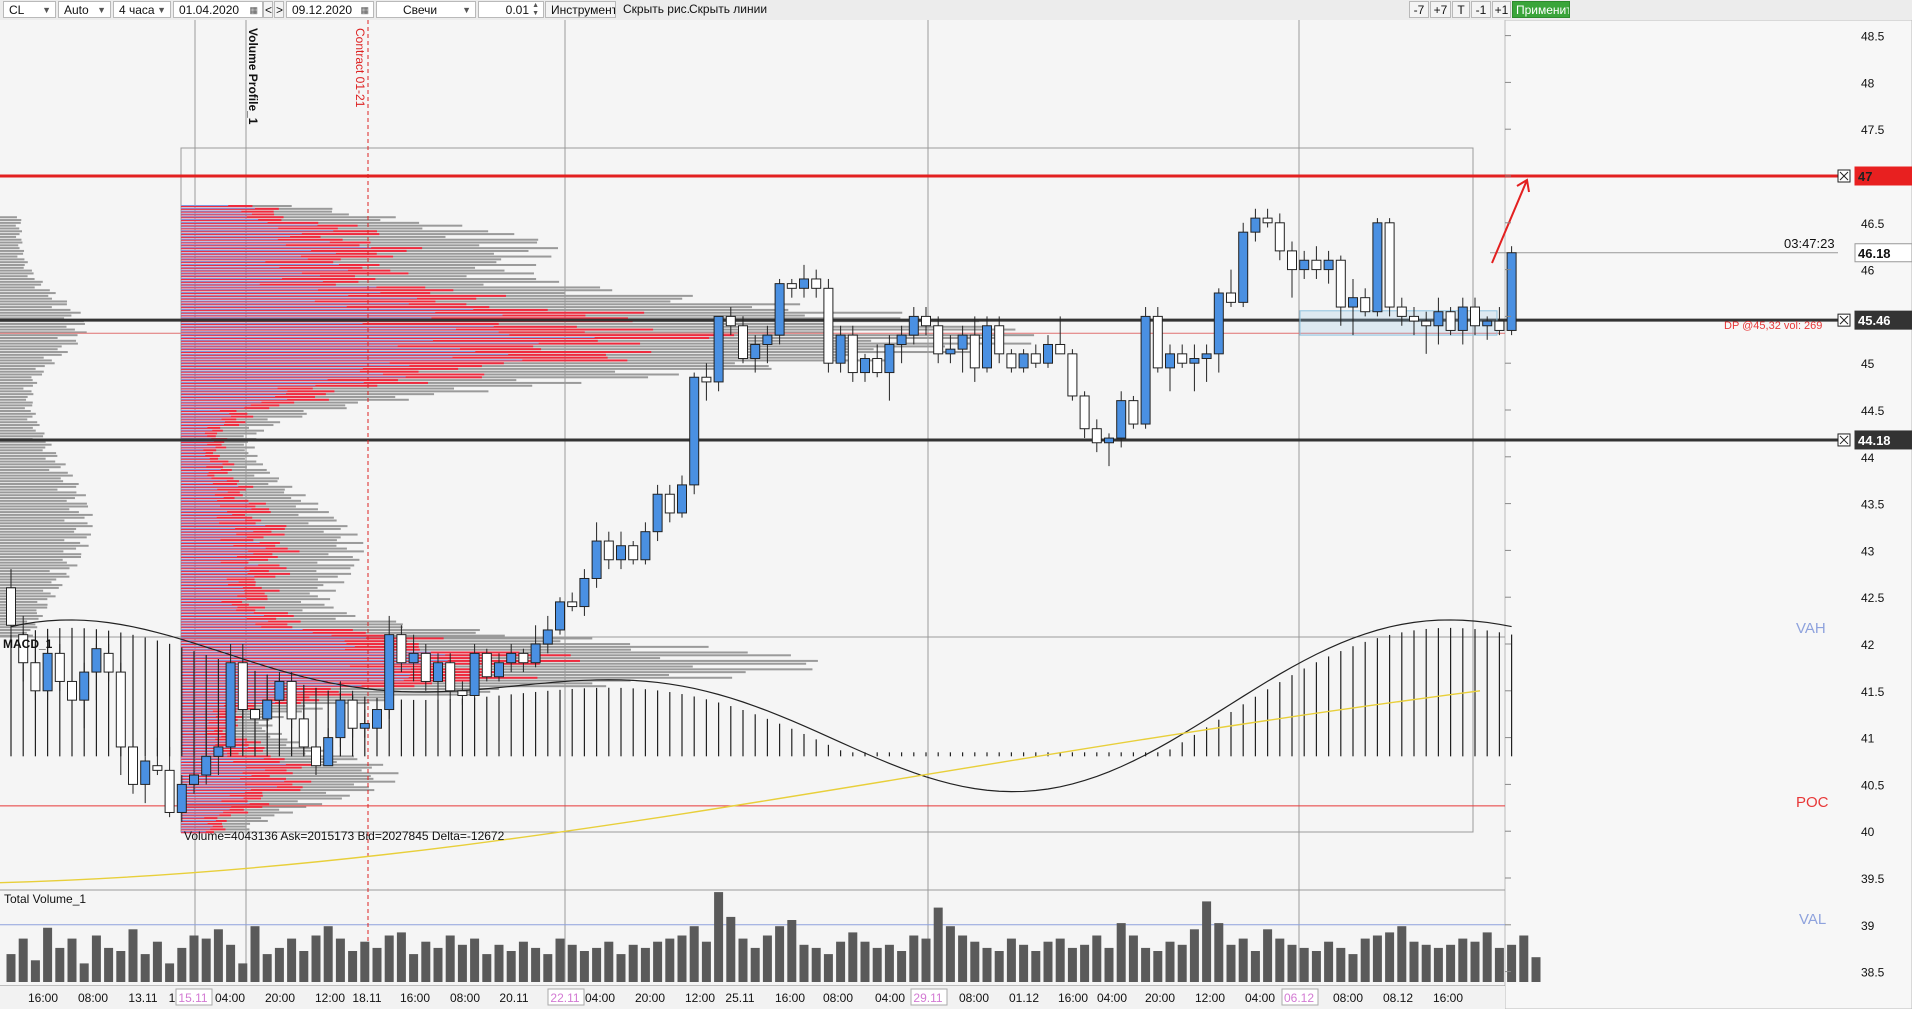 The width and height of the screenshot is (1912, 1009). I want to click on date-from-input: 01.04.2020 ▦, so click(218, 9).